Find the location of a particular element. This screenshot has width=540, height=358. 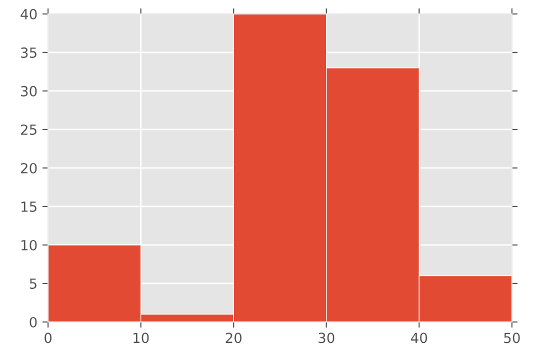

y-tick-label: 35 is located at coordinates (28, 52).